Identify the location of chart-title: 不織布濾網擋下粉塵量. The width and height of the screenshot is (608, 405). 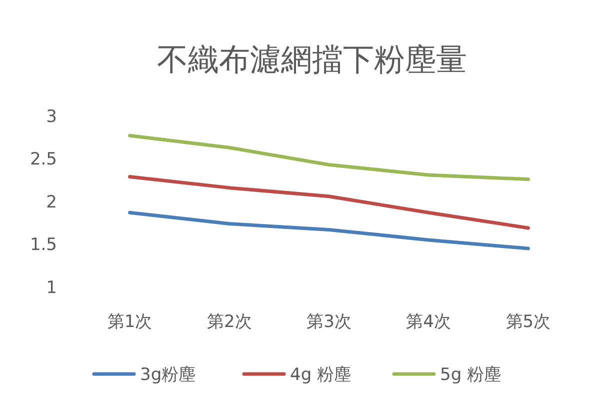
(312, 60).